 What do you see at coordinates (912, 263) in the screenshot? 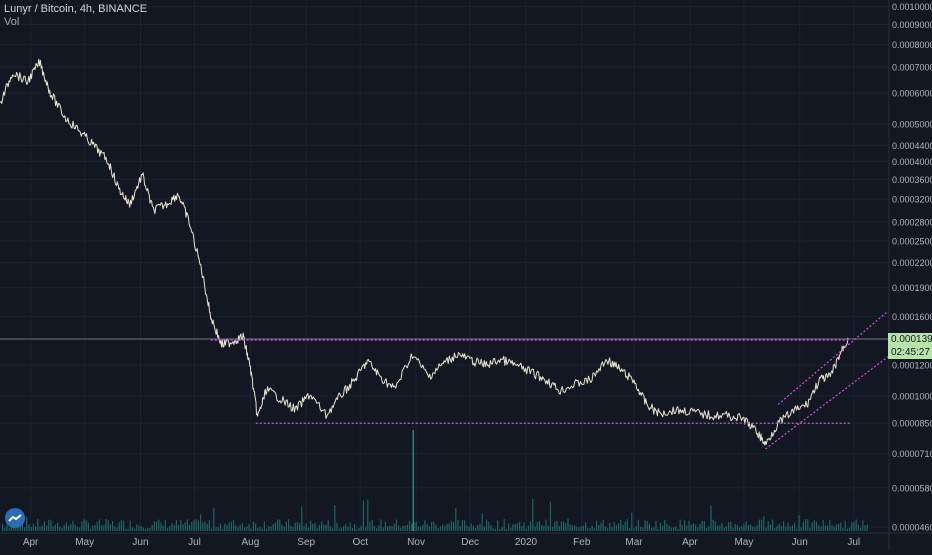
I see `y-tick-label: 0.0002200` at bounding box center [912, 263].